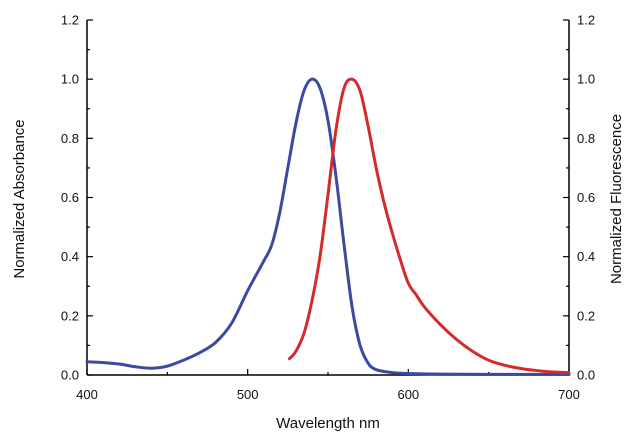 The image size is (640, 444). What do you see at coordinates (586, 375) in the screenshot?
I see `right-tick-label: 0.0` at bounding box center [586, 375].